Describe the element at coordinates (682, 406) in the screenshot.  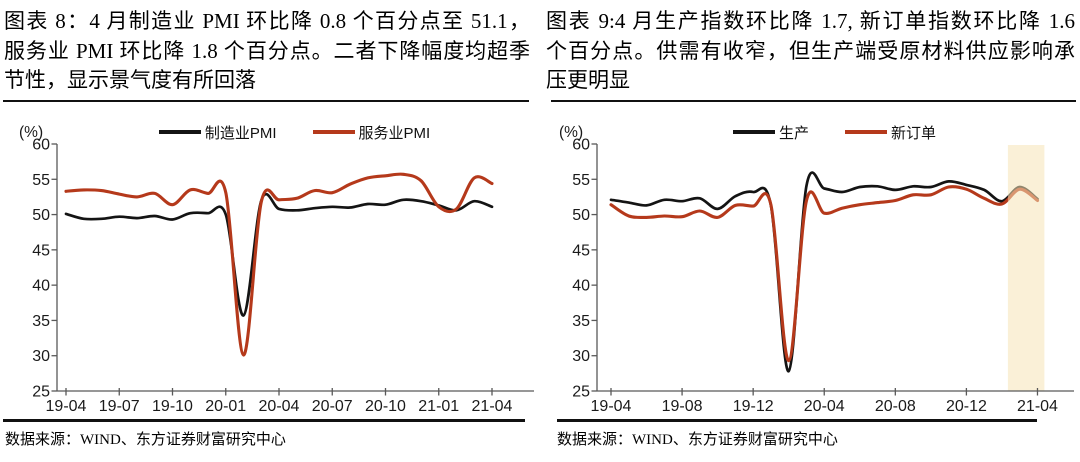
I see `x-tick-label: 19-08` at that location.